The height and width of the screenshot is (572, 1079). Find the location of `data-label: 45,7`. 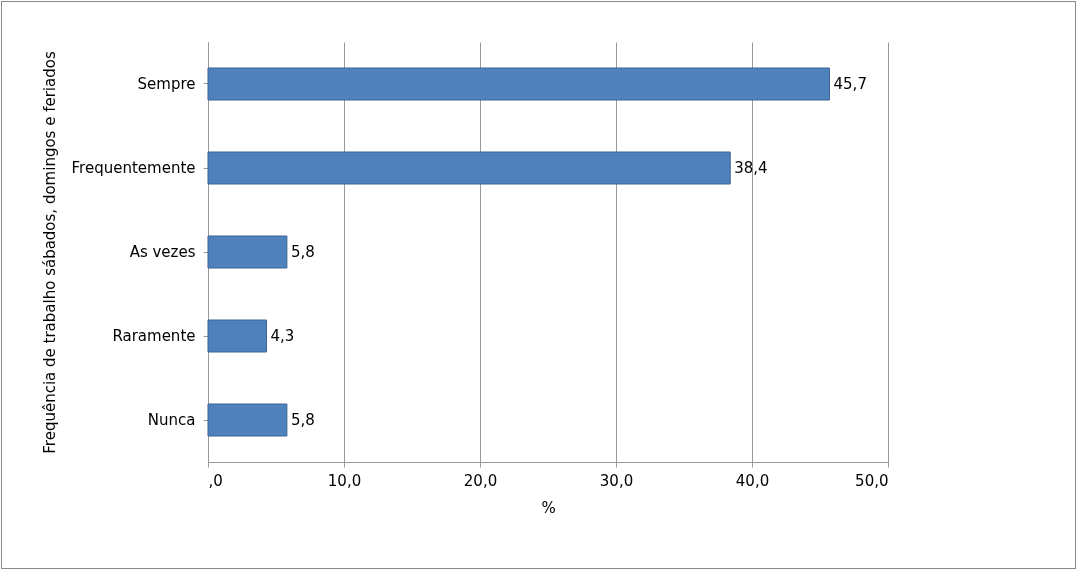

data-label: 45,7 is located at coordinates (850, 84).